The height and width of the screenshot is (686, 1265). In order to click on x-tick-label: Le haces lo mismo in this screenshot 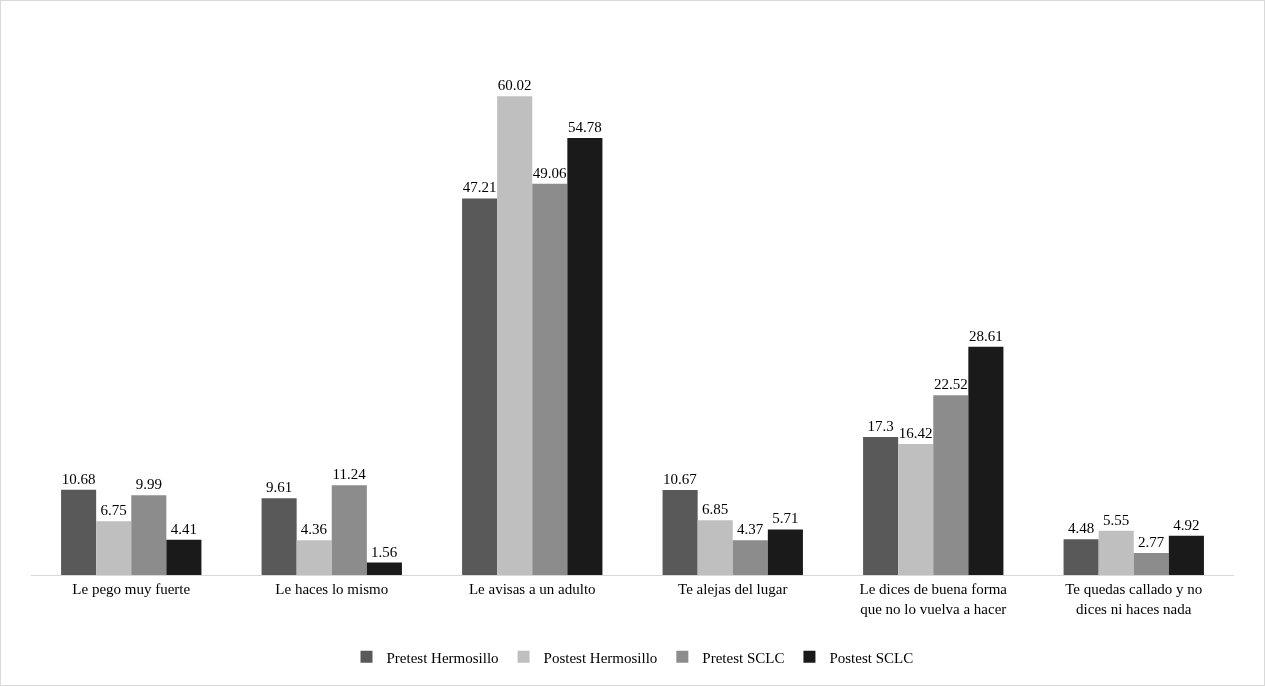, I will do `click(332, 589)`.